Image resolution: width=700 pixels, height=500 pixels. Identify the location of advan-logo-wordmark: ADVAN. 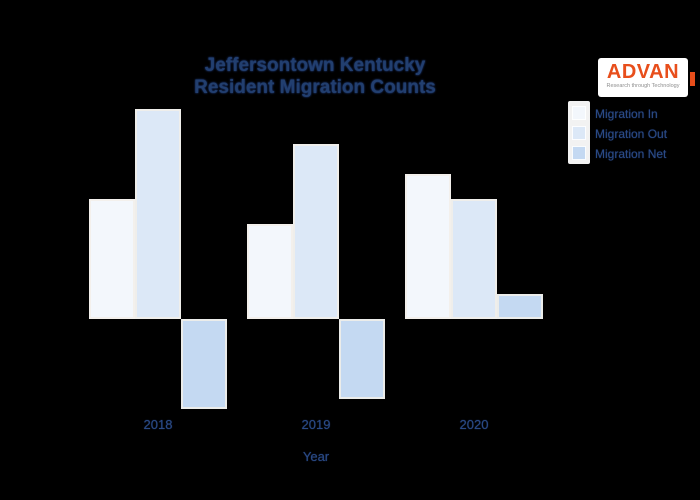
(643, 72).